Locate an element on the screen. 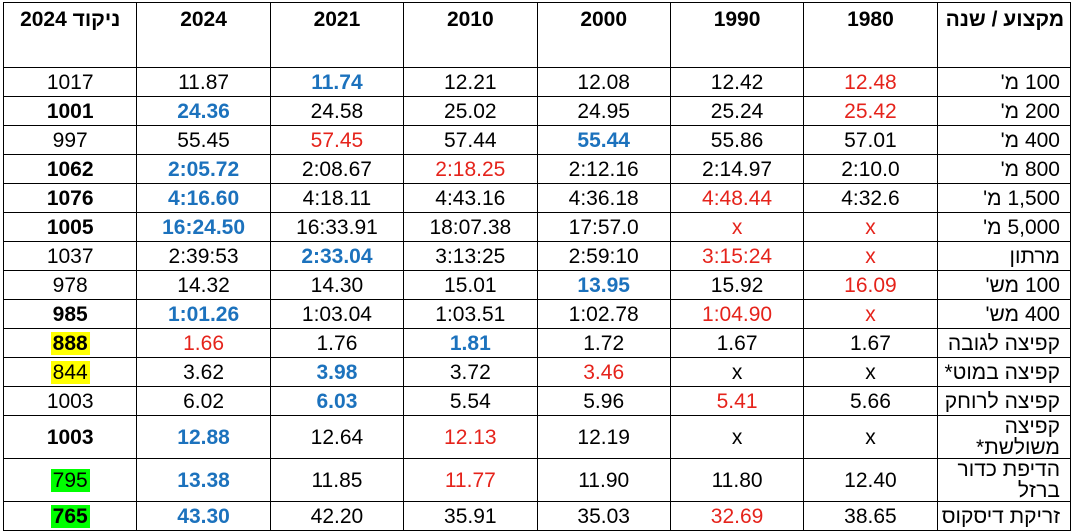 Image resolution: width=1073 pixels, height=532 pixels. score-value: 795 is located at coordinates (70, 480).